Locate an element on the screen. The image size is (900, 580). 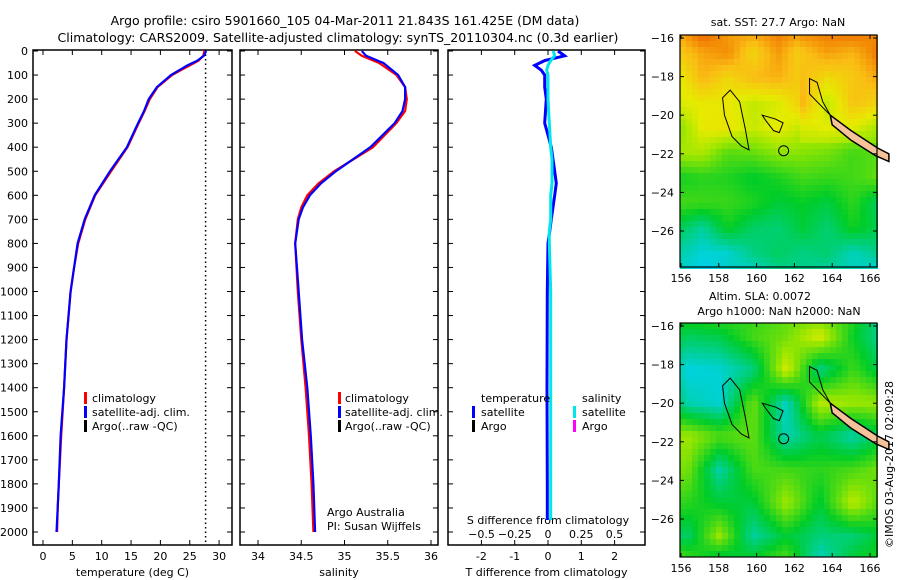
x-tick-label: 0 is located at coordinates (548, 556).